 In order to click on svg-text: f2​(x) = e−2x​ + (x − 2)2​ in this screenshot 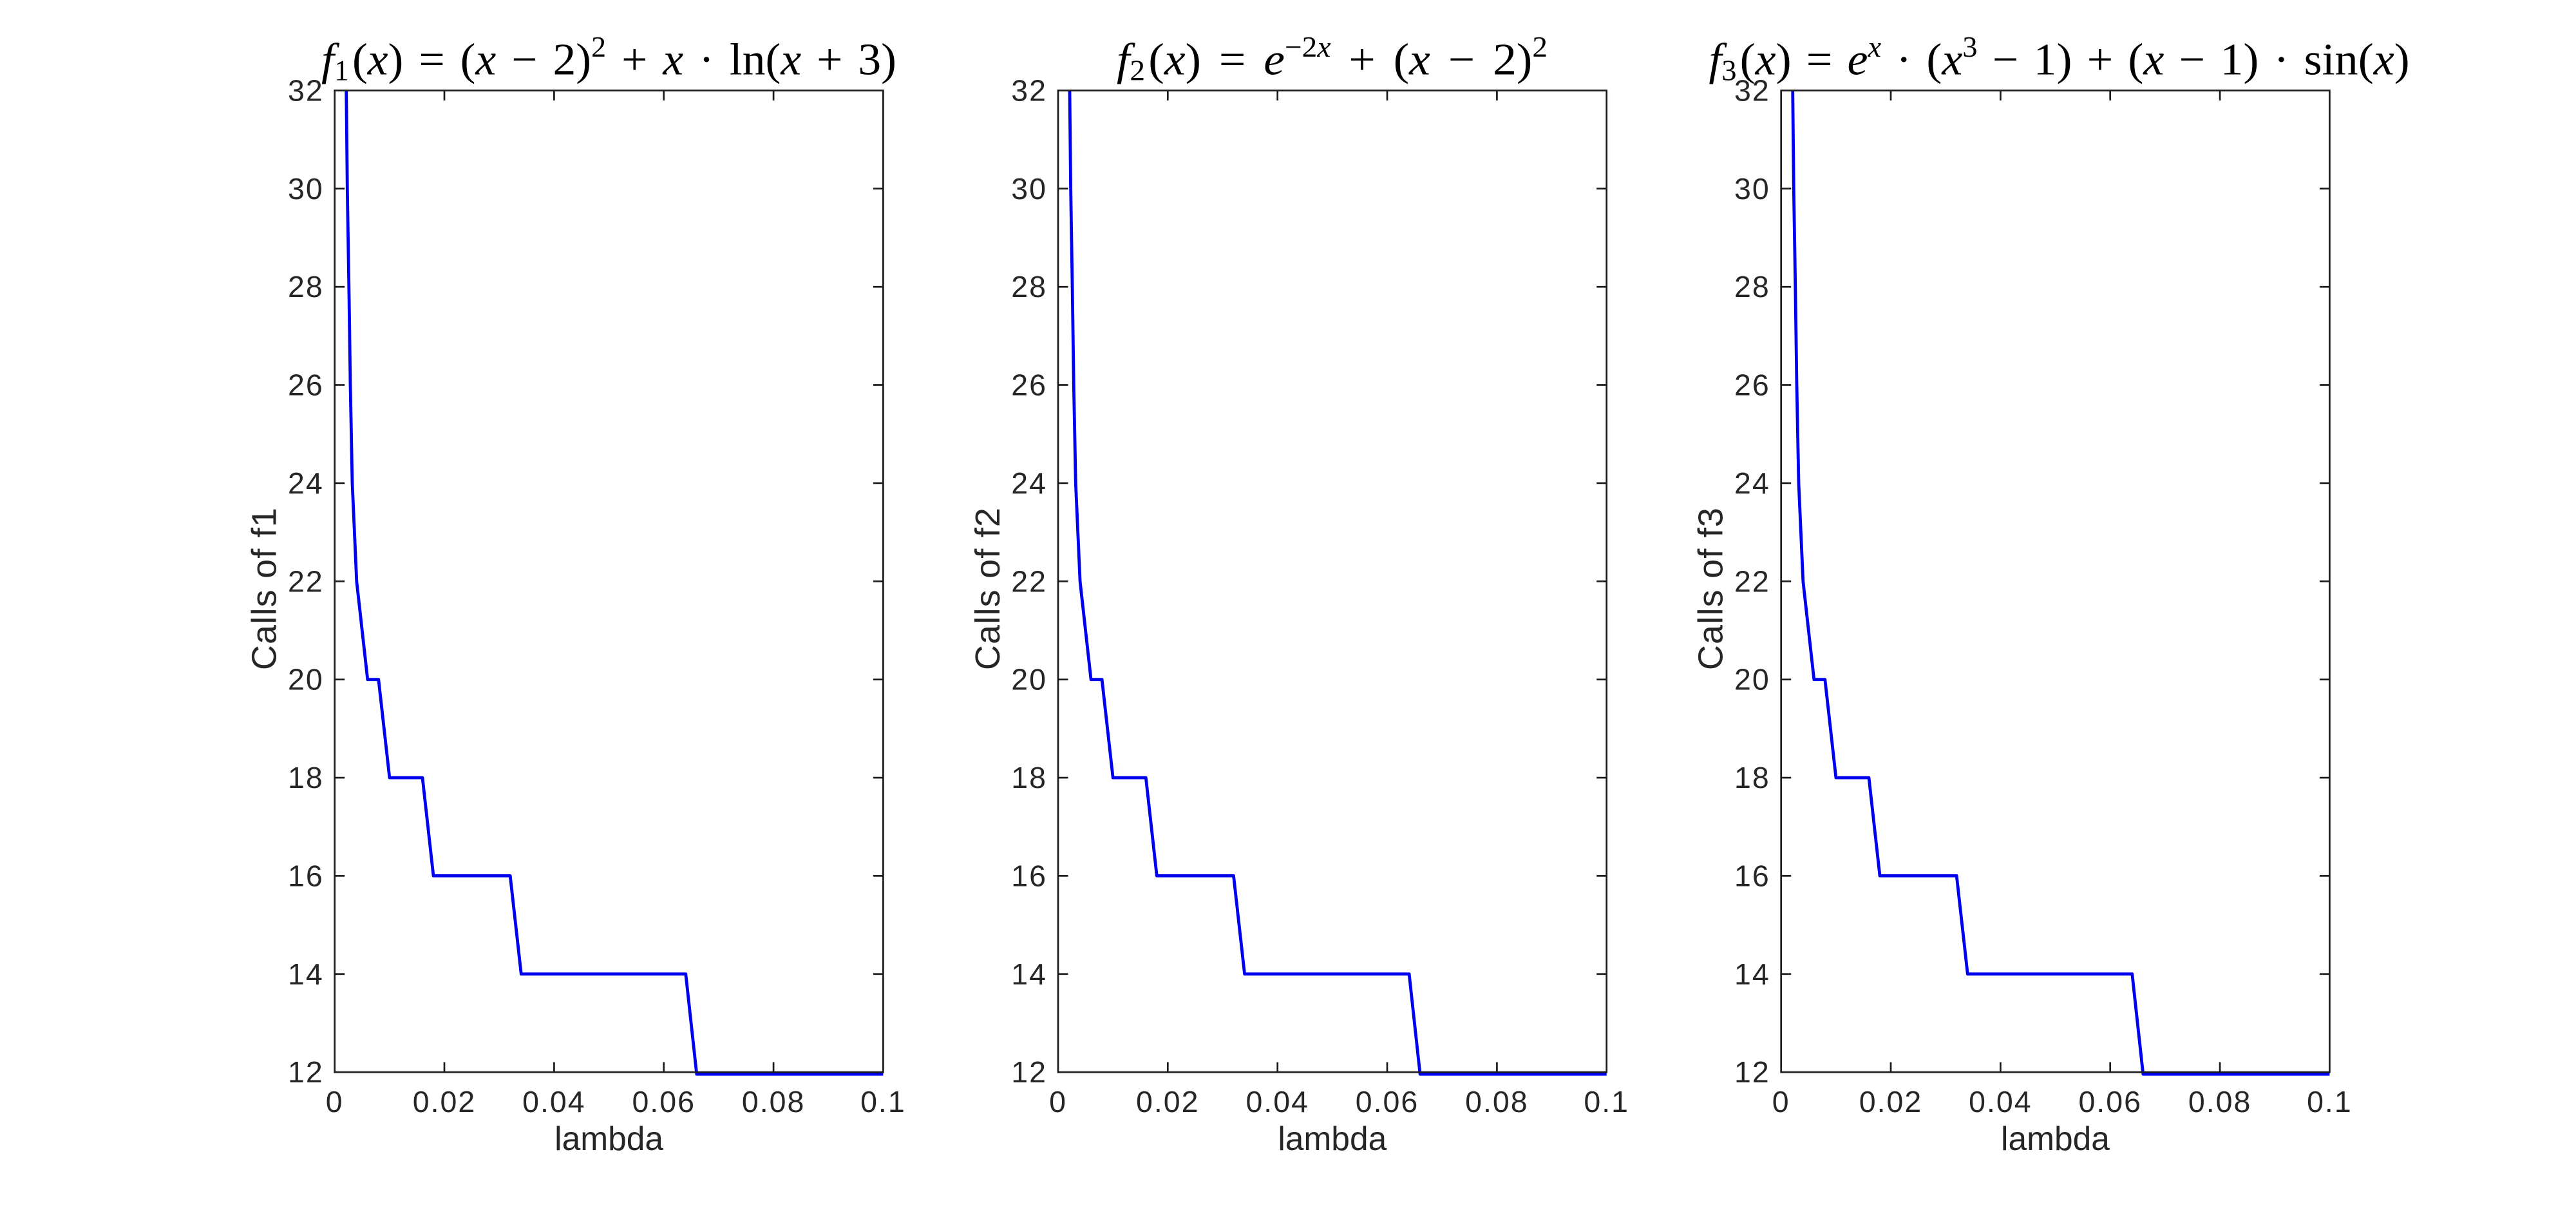, I will do `click(1333, 59)`.